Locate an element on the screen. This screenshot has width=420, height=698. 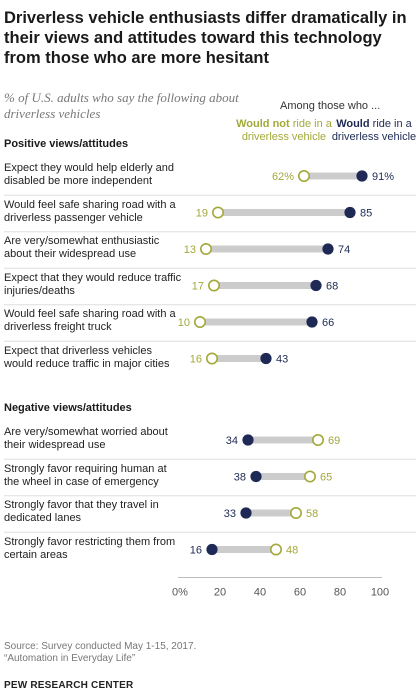
would-not-value-label: 69 is located at coordinates (334, 441).